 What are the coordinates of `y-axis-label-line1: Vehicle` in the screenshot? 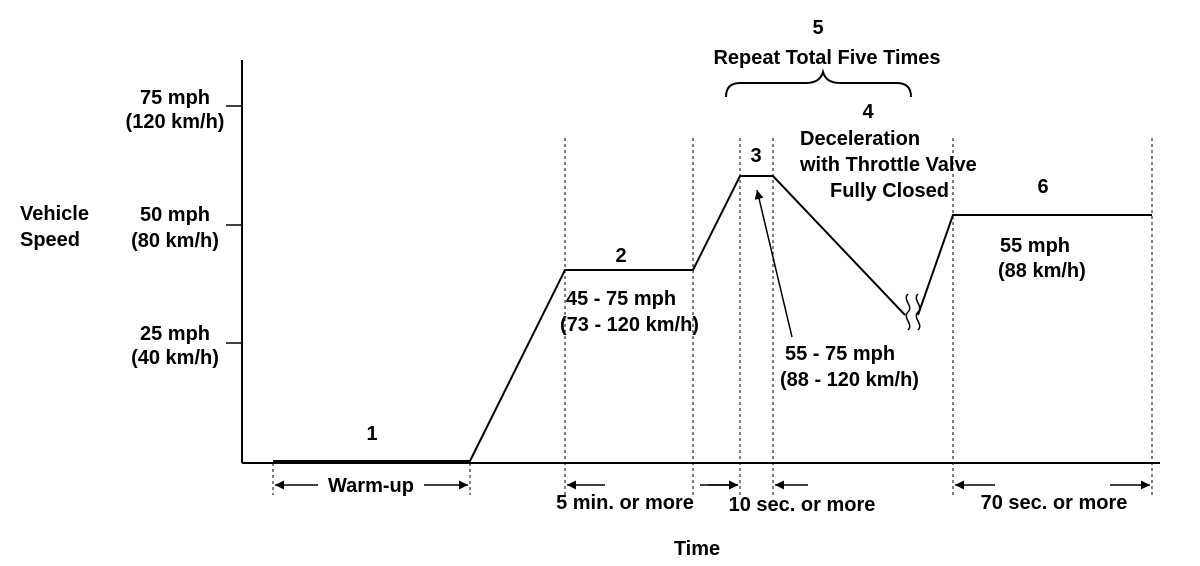 It's located at (54, 214).